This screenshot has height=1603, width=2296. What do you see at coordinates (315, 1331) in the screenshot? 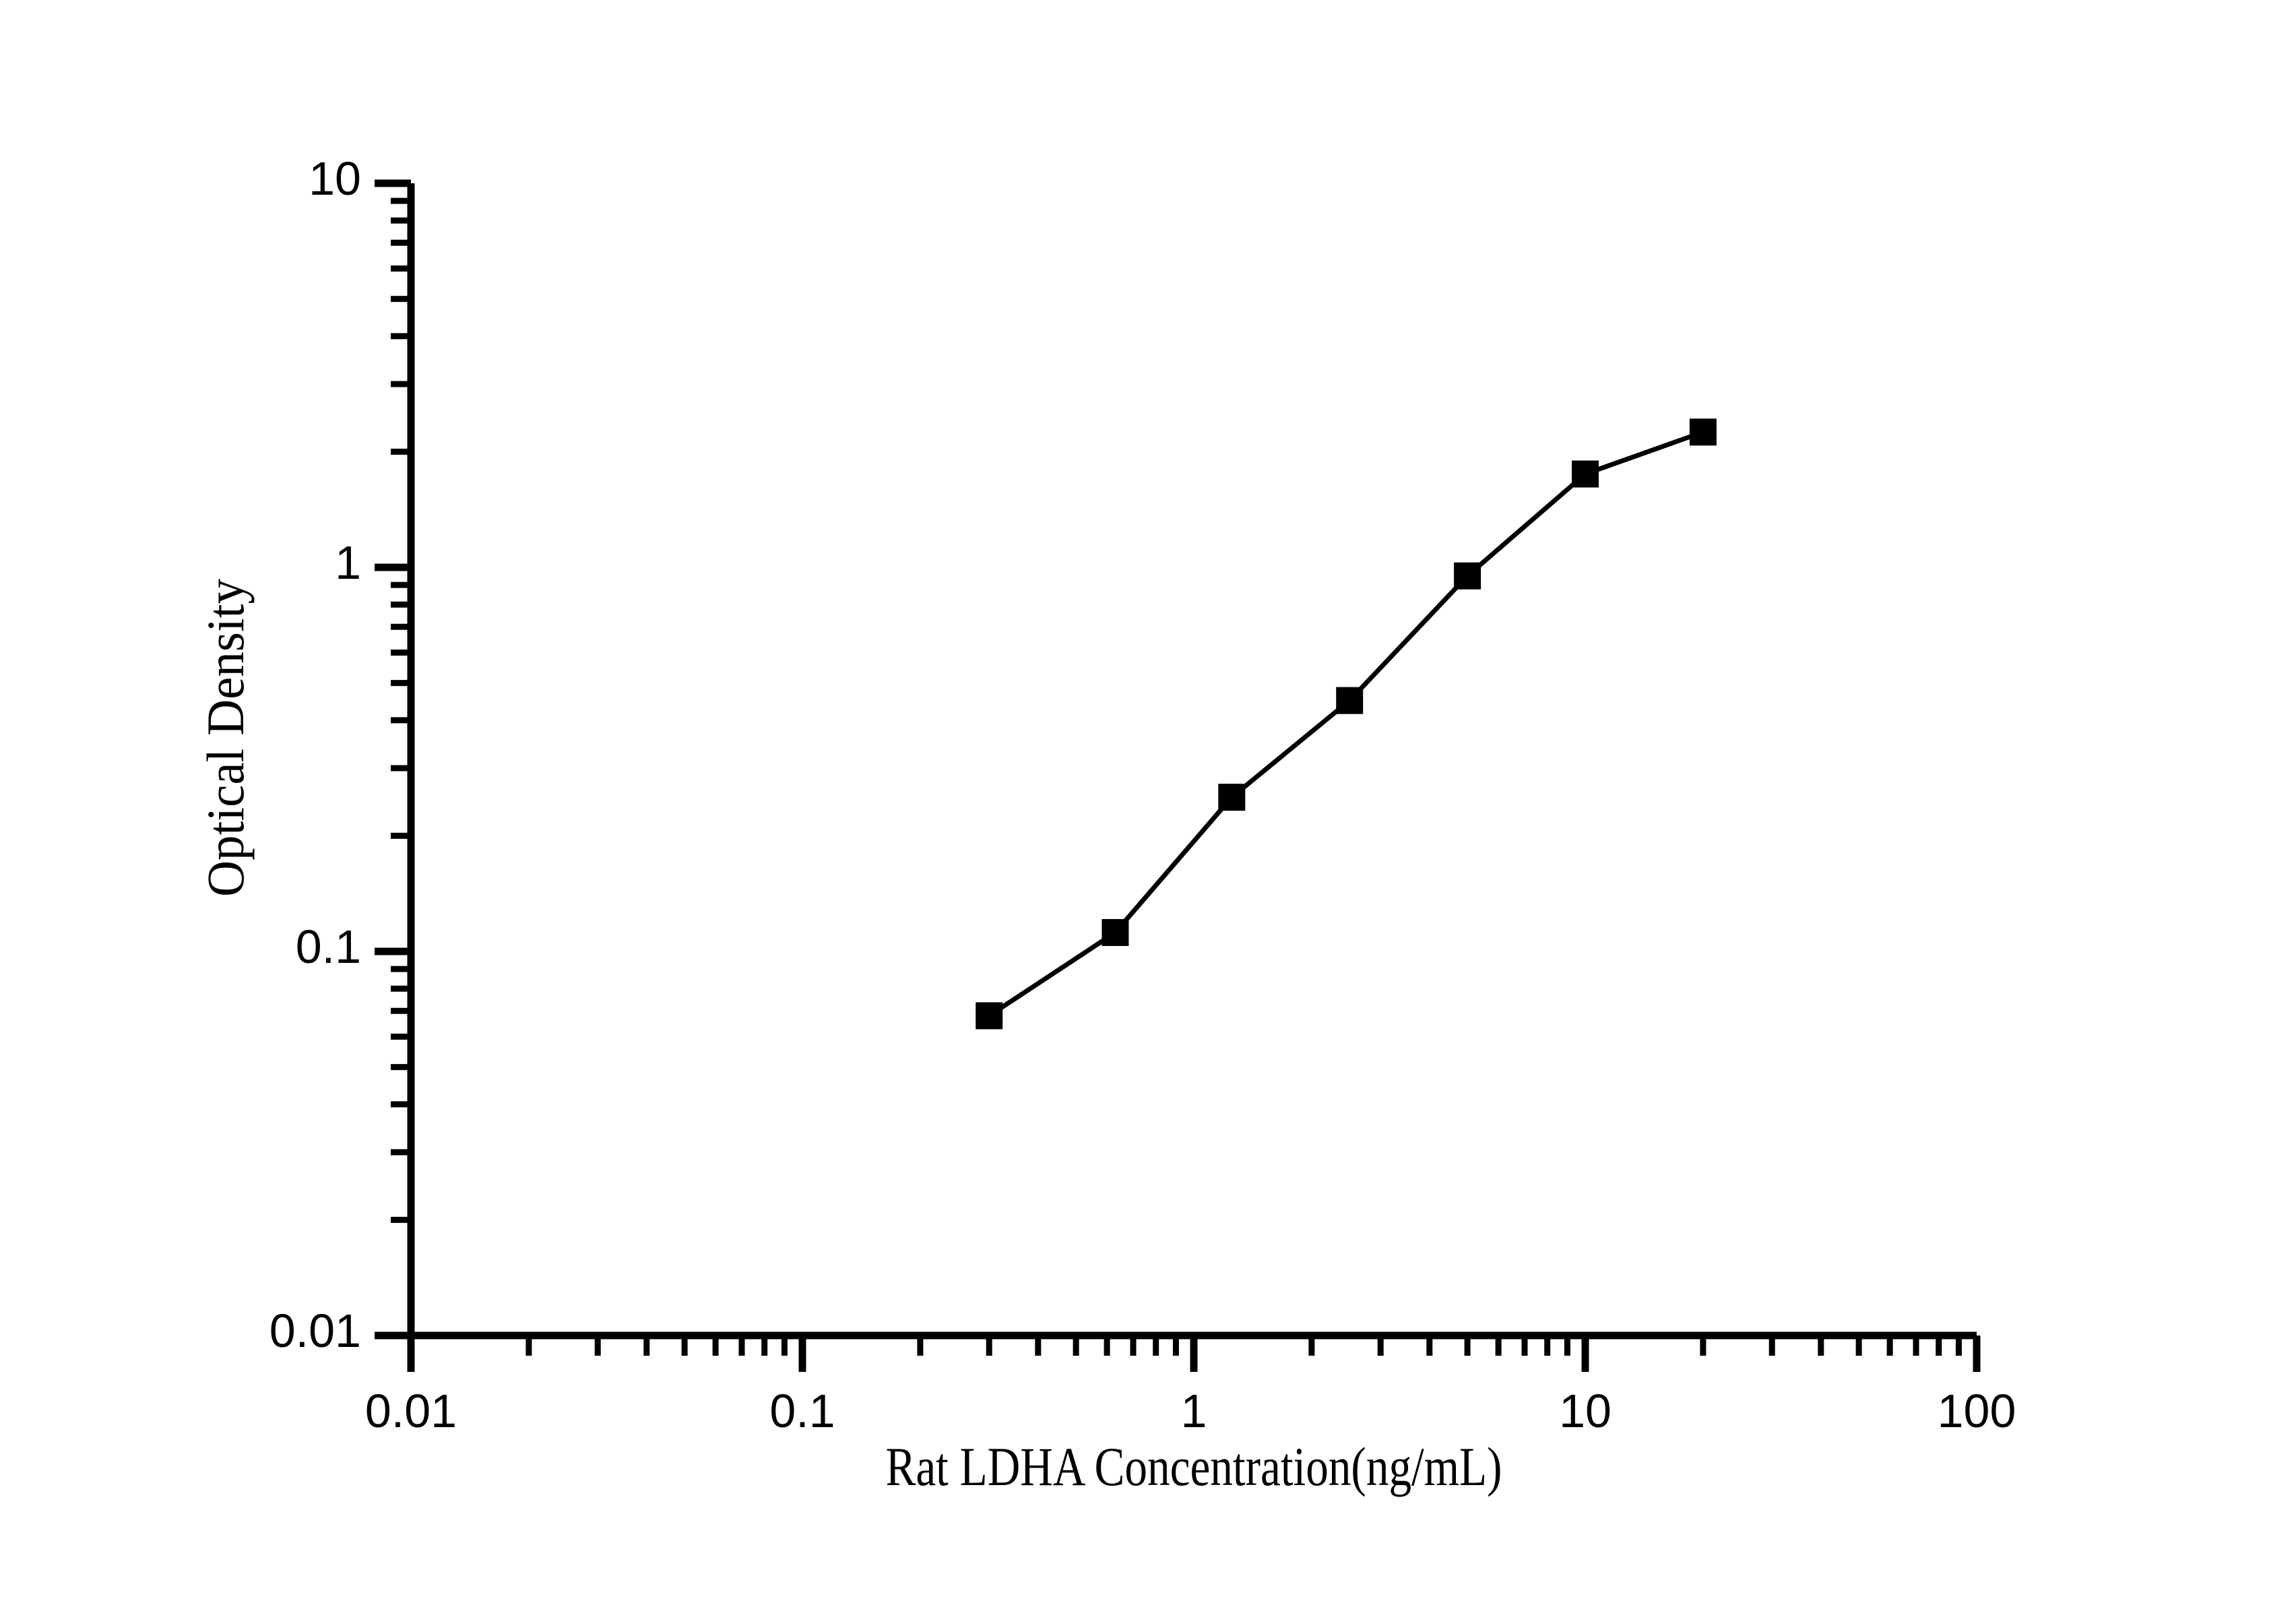
I see `y-tick-label: 0.01` at bounding box center [315, 1331].